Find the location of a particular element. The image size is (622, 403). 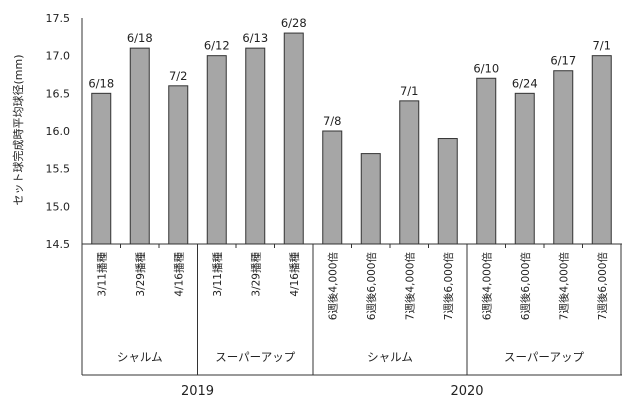

y-axis-ticks: 14.5 15.0 15.5 16.0 16.5 17.0 17.5 is located at coordinates (58, 131).